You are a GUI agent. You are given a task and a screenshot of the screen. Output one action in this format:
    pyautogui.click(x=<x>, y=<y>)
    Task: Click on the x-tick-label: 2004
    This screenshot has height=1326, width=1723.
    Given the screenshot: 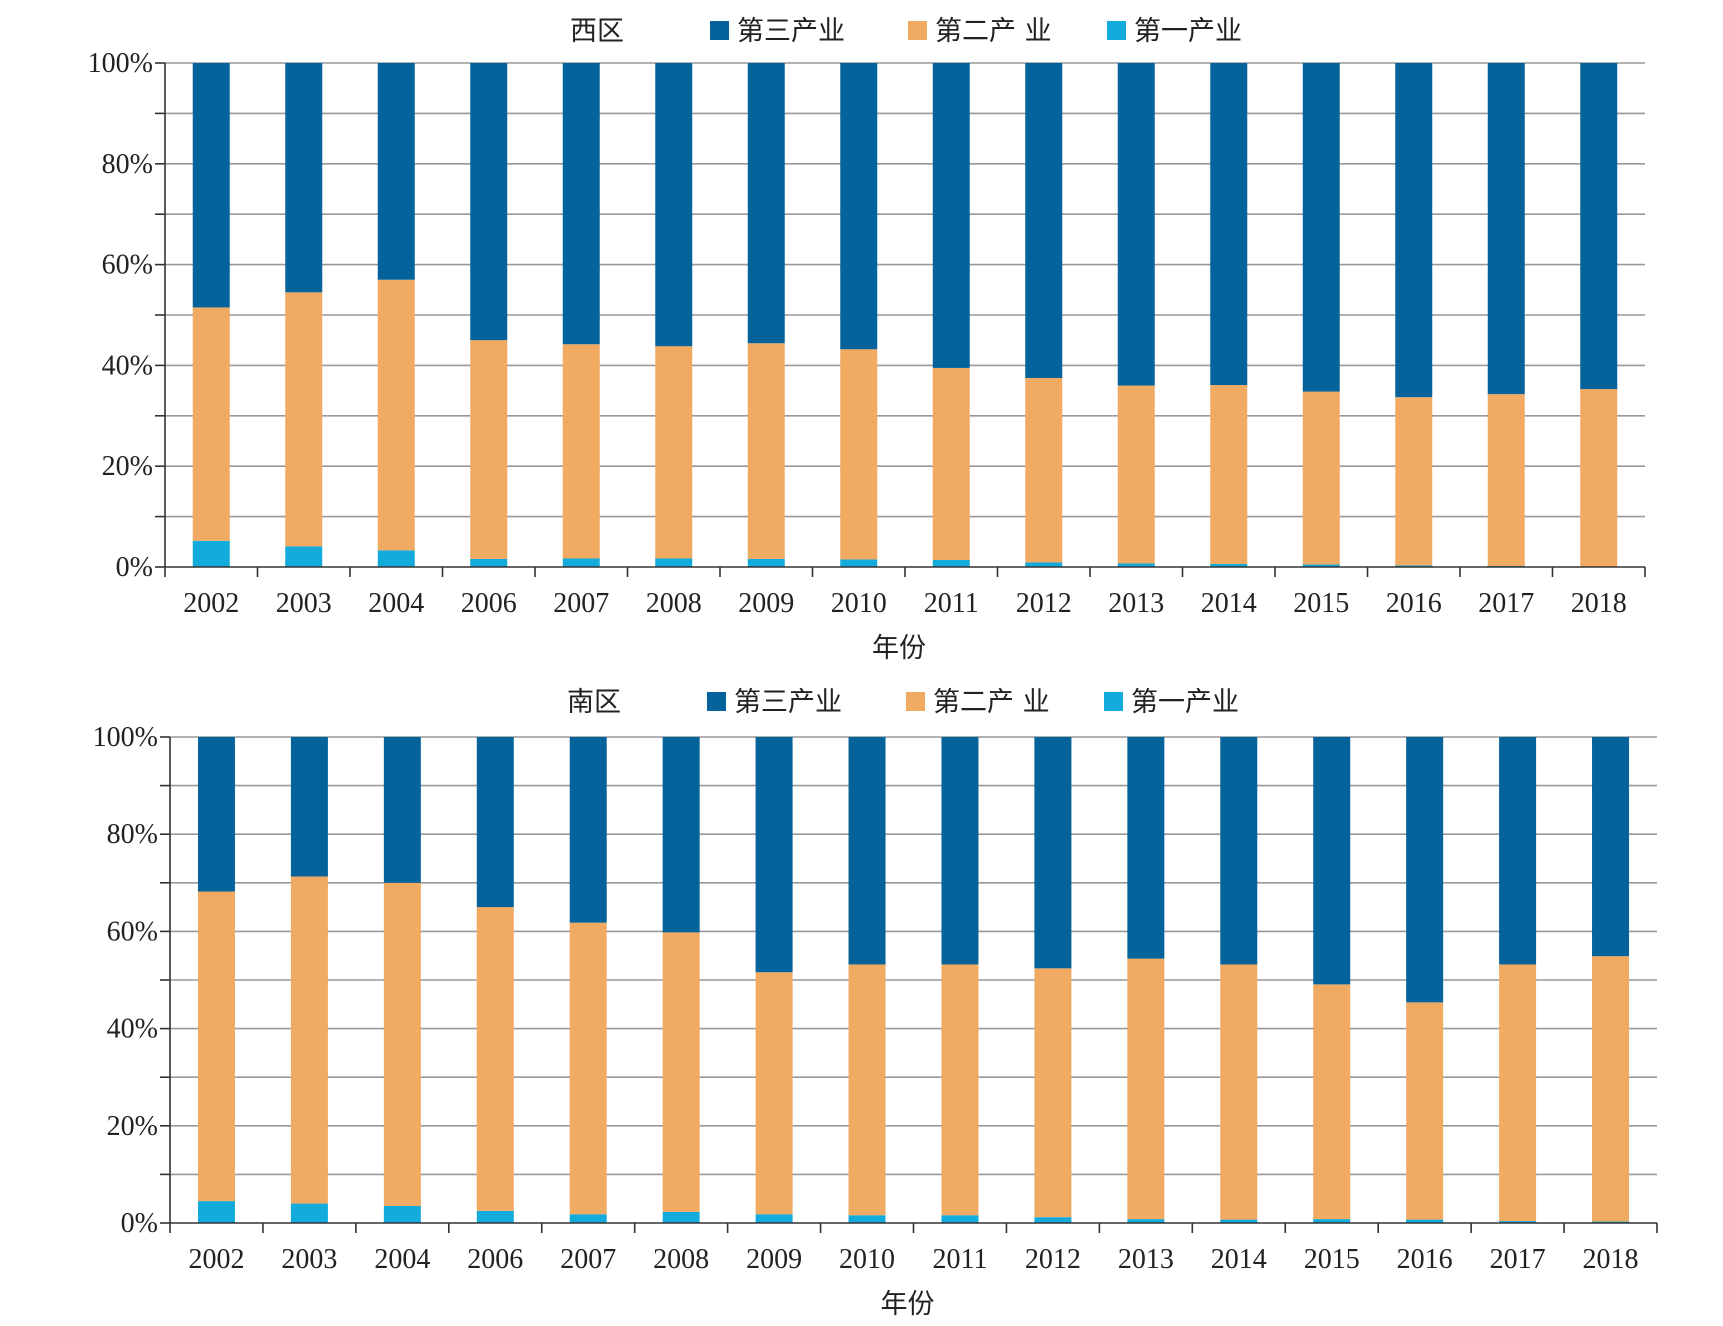 What is the action you would take?
    pyautogui.click(x=402, y=1259)
    